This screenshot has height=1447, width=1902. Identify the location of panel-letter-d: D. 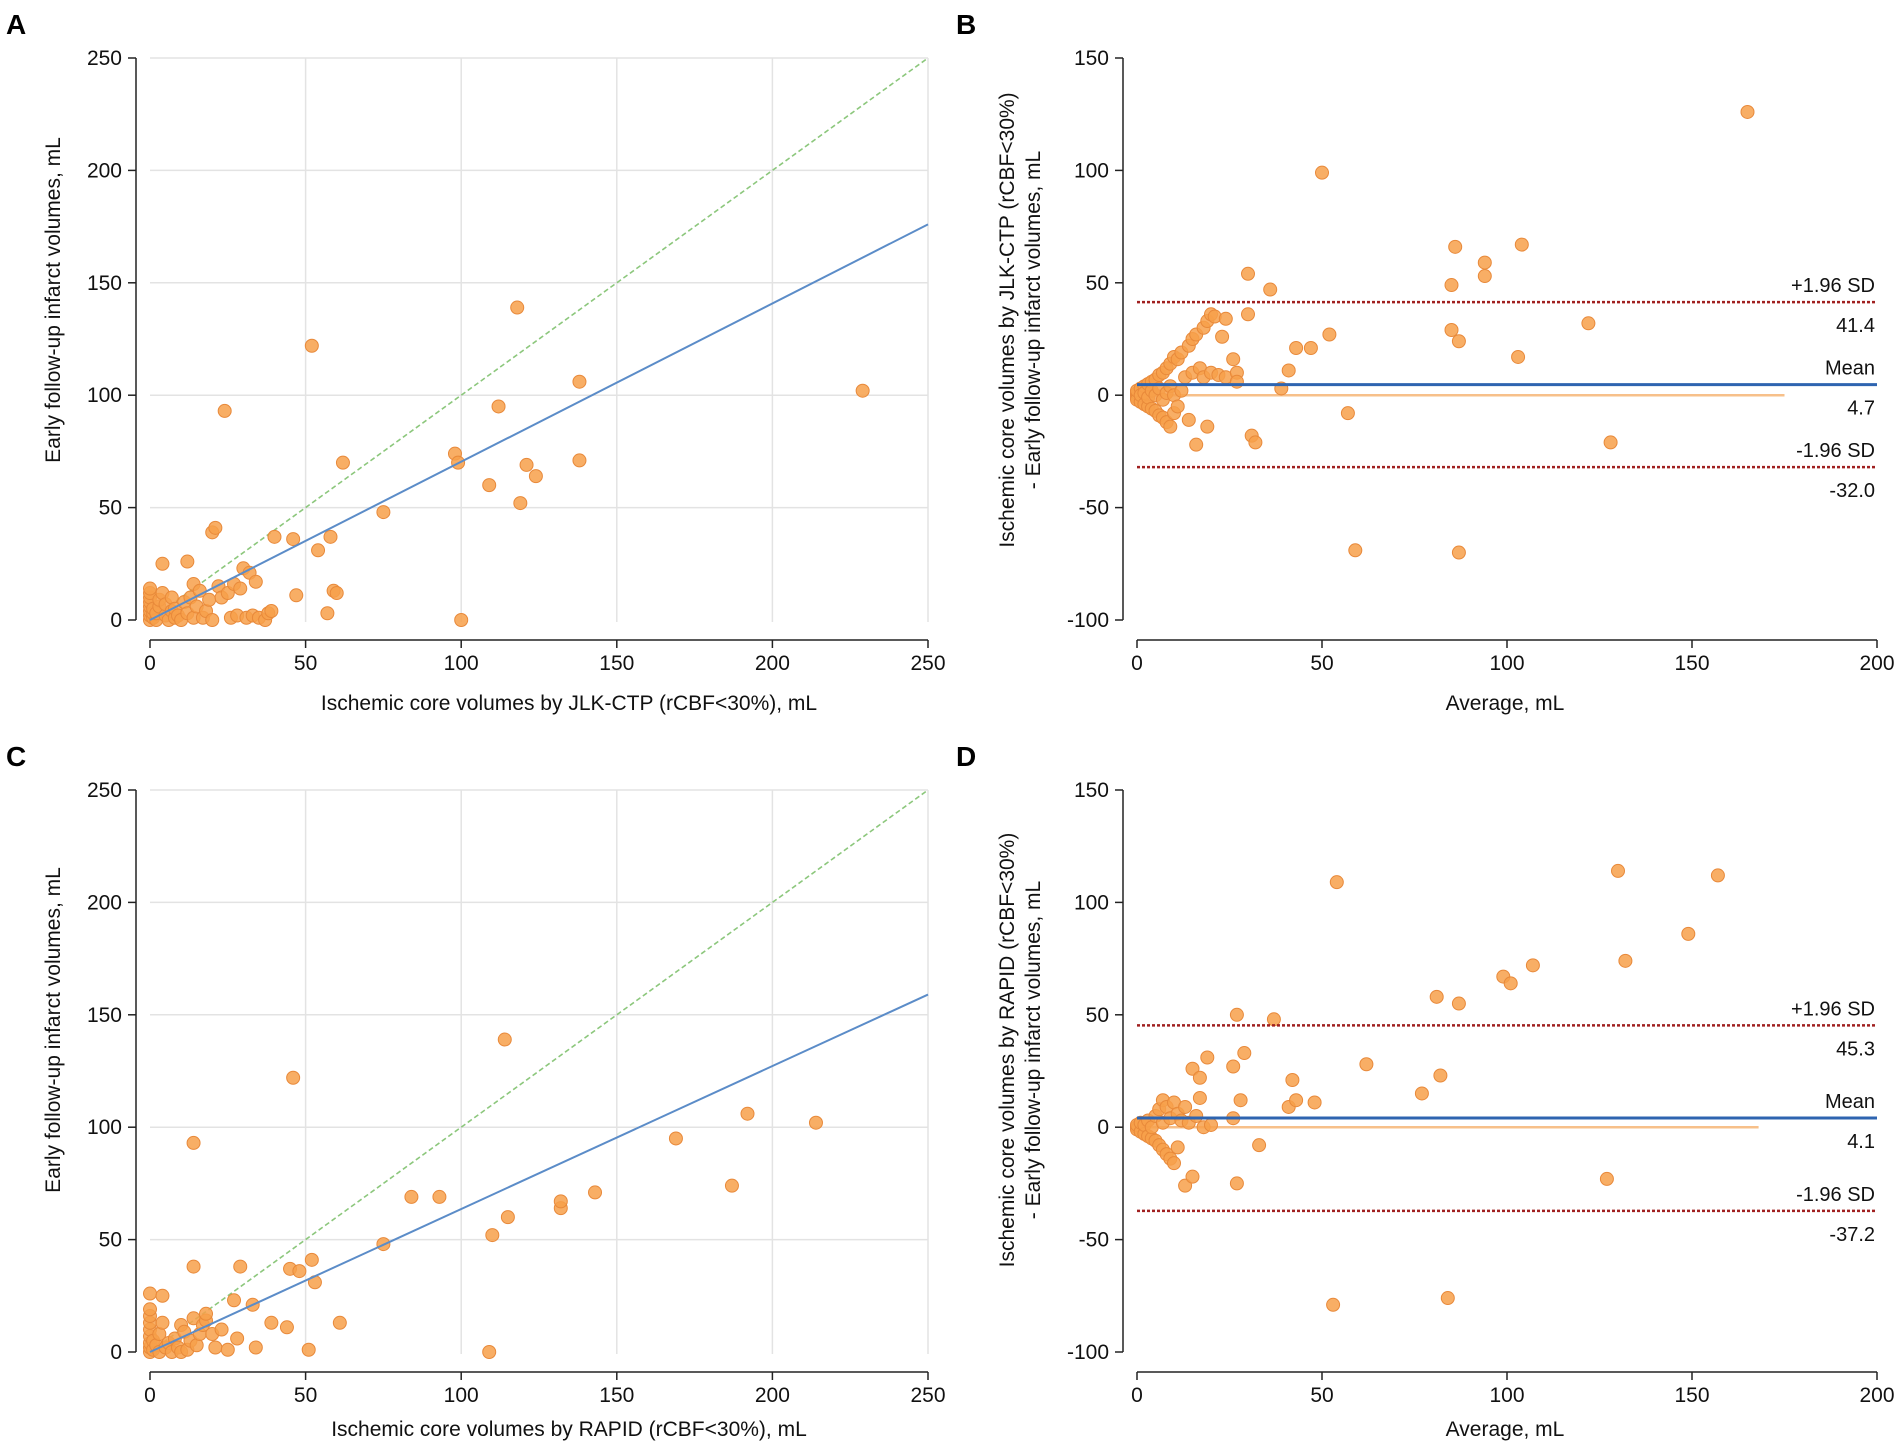
(966, 756).